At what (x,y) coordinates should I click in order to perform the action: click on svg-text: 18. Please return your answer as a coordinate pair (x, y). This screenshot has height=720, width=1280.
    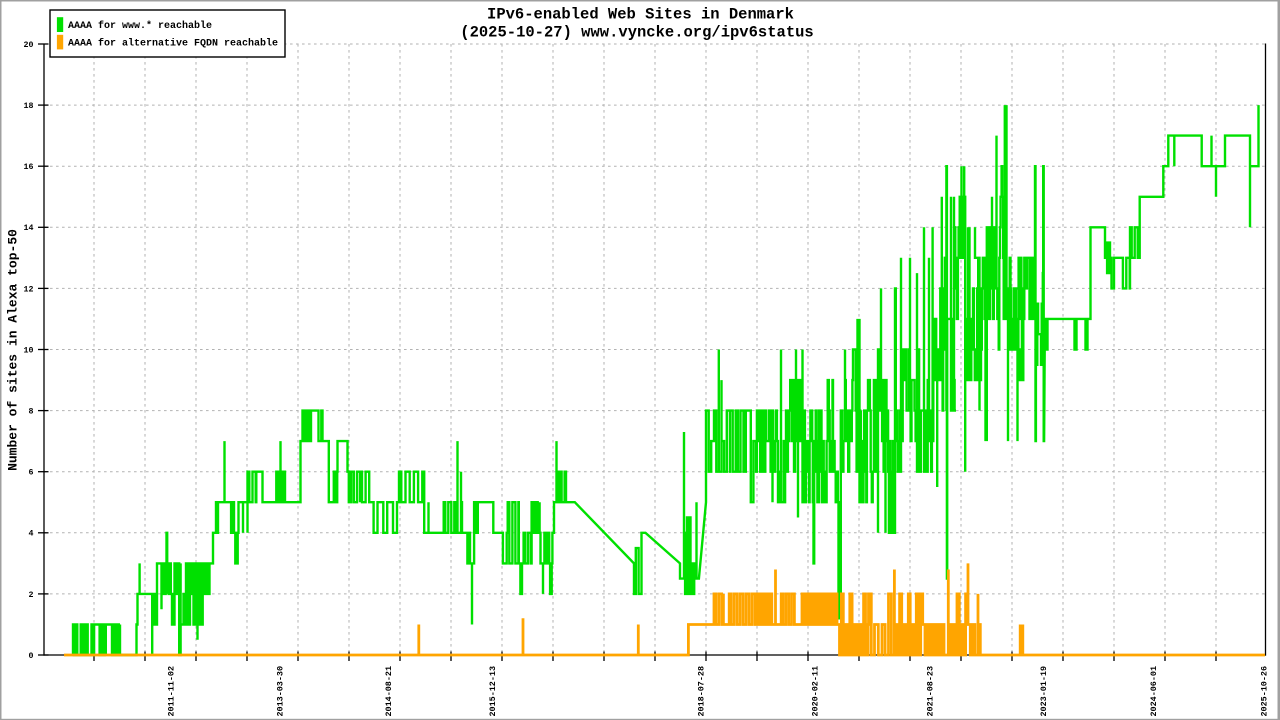
    Looking at the image, I should click on (29, 106).